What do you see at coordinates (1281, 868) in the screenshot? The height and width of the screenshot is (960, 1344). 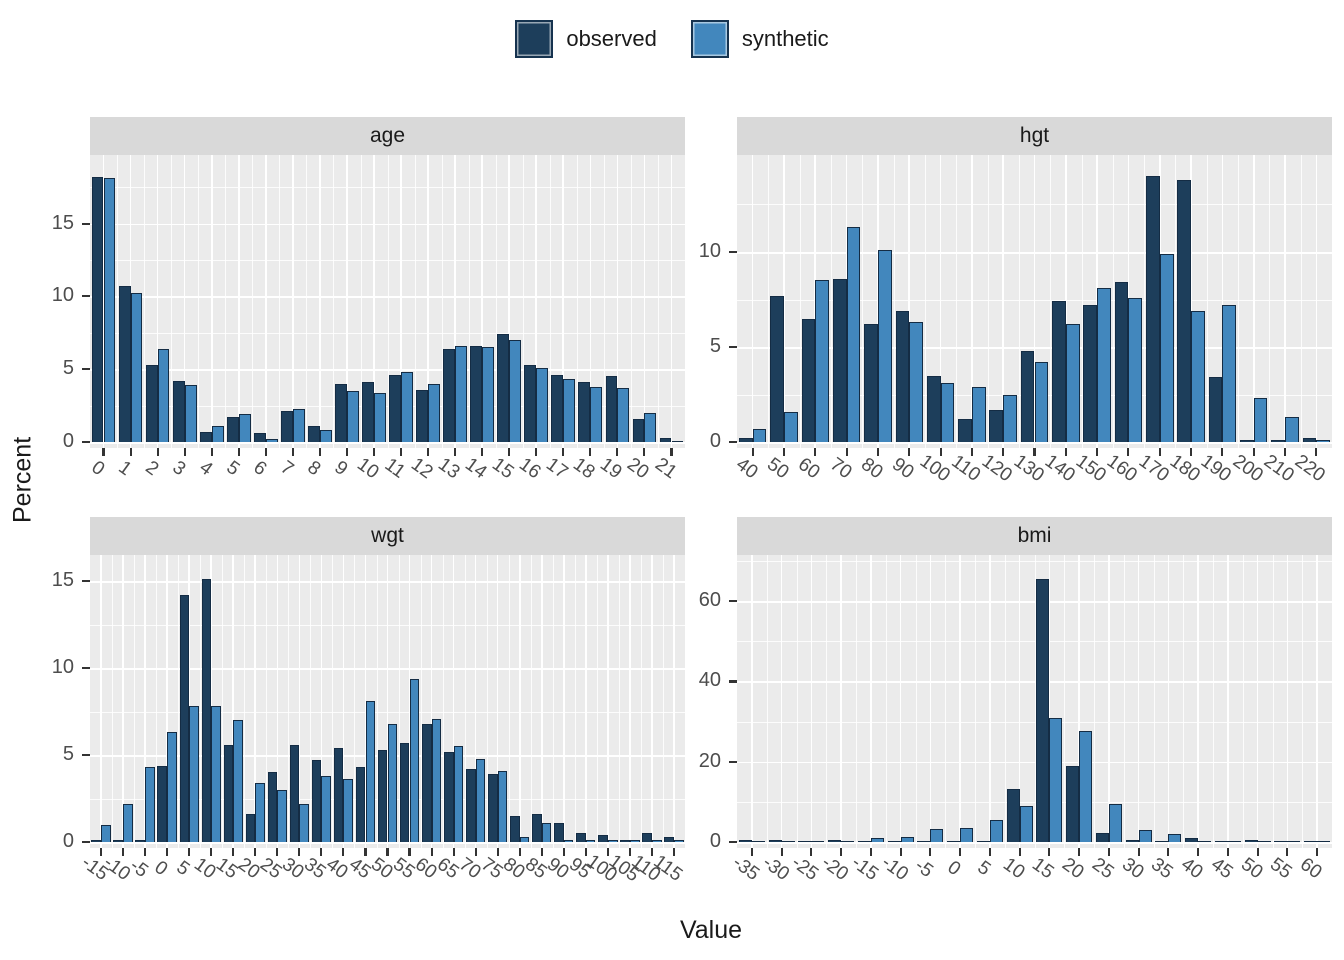 I see `x-tick-label-text: 55` at bounding box center [1281, 868].